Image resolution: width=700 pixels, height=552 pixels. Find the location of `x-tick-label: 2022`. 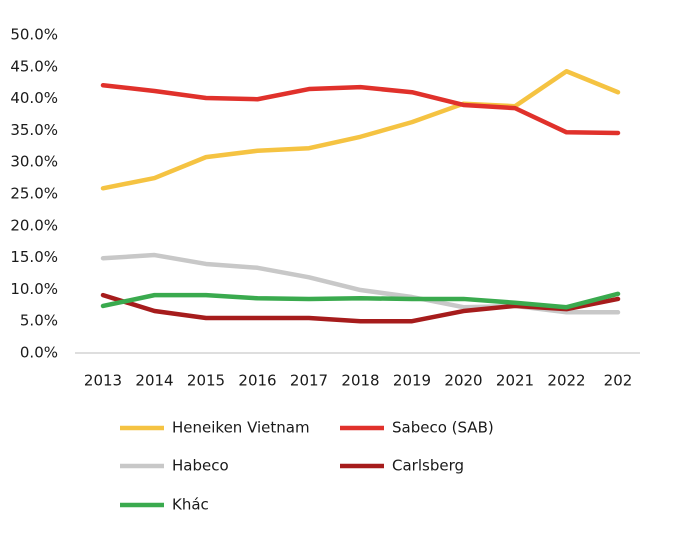

x-tick-label: 2022 is located at coordinates (566, 381).